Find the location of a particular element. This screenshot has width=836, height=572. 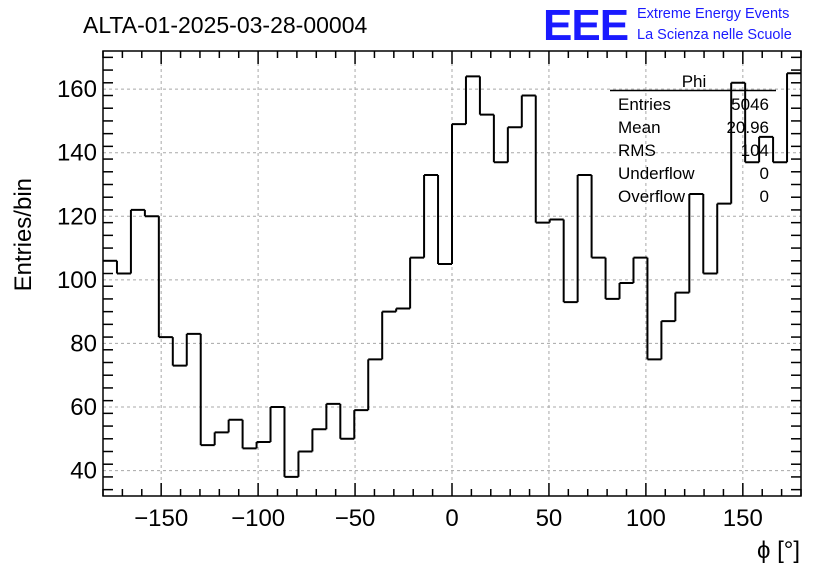

x-tick-label: 50 is located at coordinates (549, 518).